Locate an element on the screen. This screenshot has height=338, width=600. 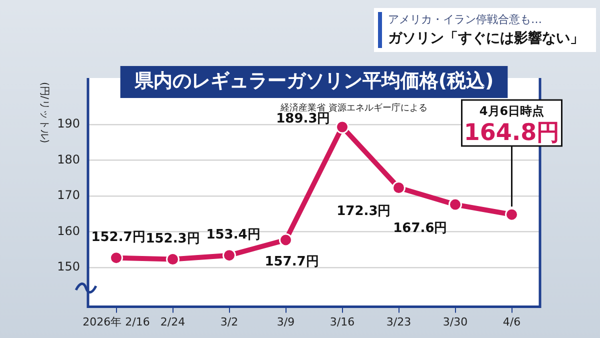
x-tick-label: 3/30 is located at coordinates (455, 321).